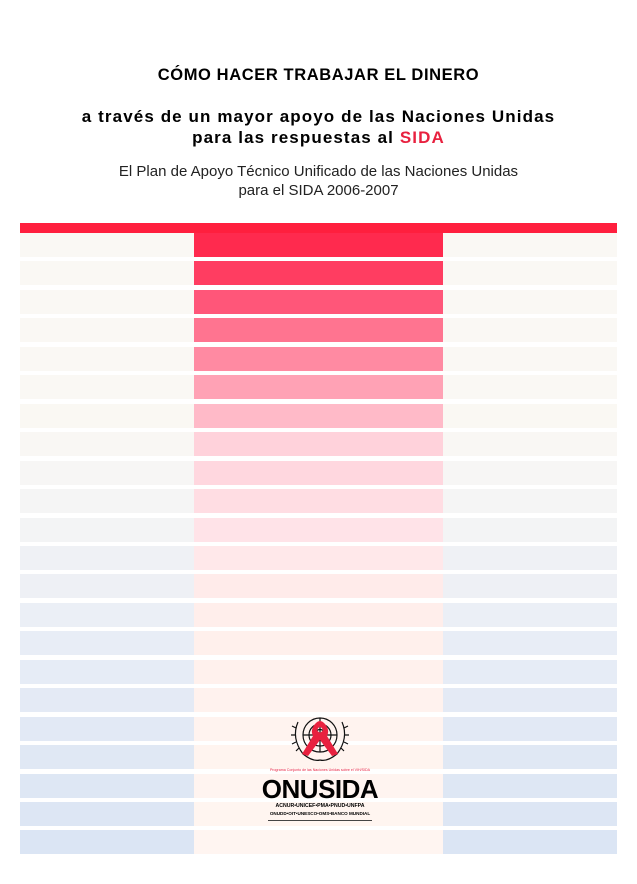  What do you see at coordinates (318, 228) in the screenshot?
I see `red-top-bar` at bounding box center [318, 228].